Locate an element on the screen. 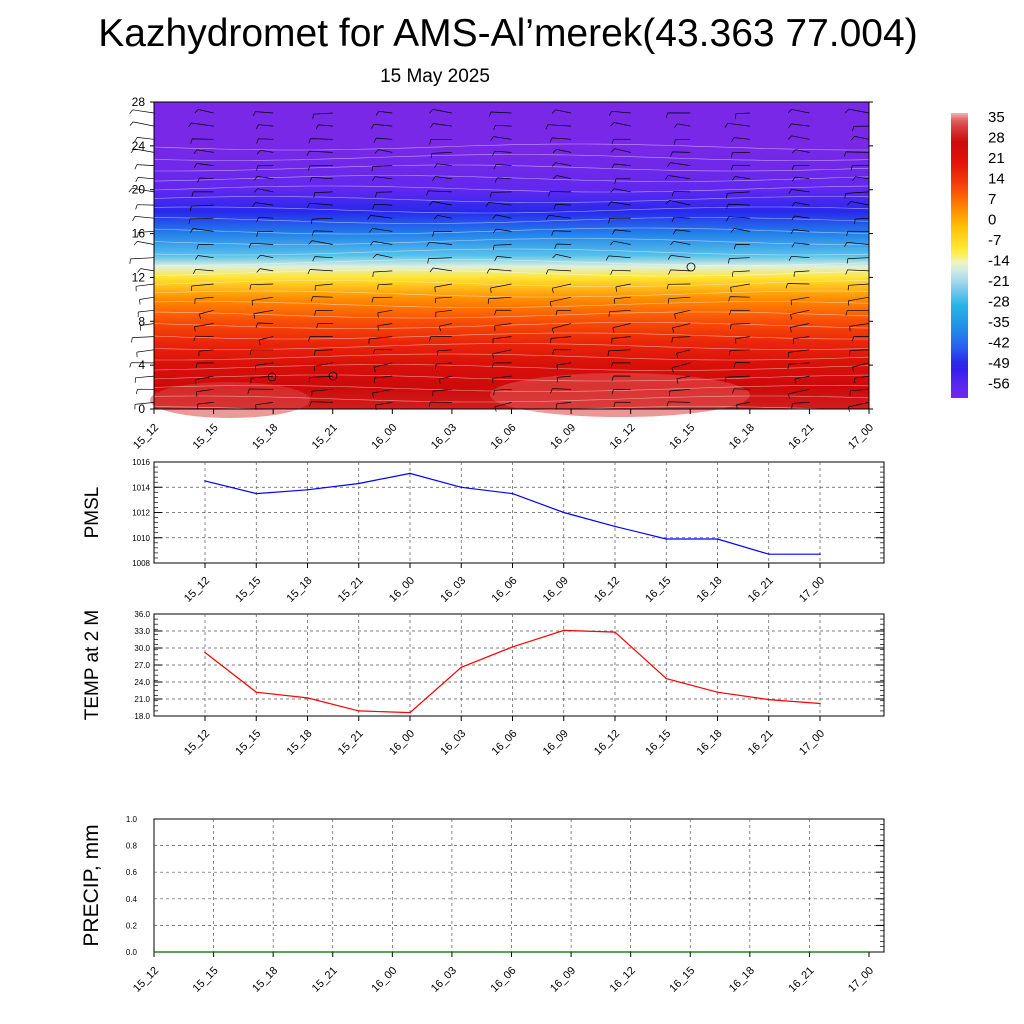 This screenshot has height=1024, width=1024. precip-y-tick-label: 0.2 is located at coordinates (132, 925).